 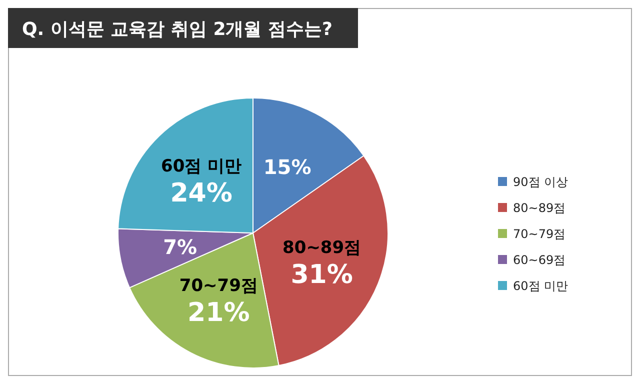 What do you see at coordinates (177, 29) in the screenshot?
I see `chart-title: Q. 이석문 교육감 취임 2개월 점수는?` at bounding box center [177, 29].